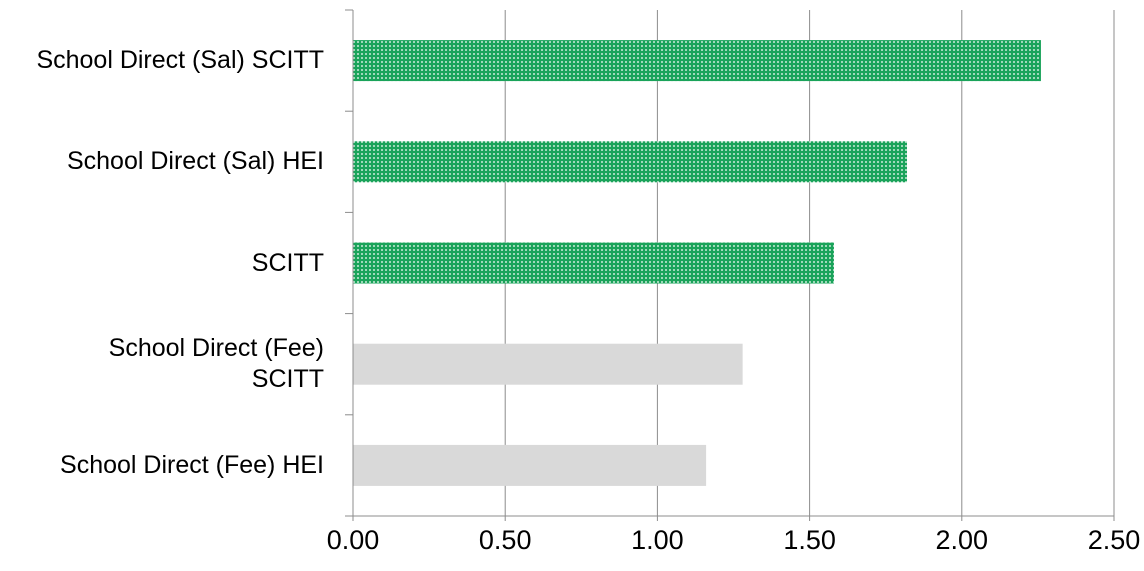  What do you see at coordinates (195, 161) in the screenshot?
I see `category-label-1: School Direct (Sal) HEI` at bounding box center [195, 161].